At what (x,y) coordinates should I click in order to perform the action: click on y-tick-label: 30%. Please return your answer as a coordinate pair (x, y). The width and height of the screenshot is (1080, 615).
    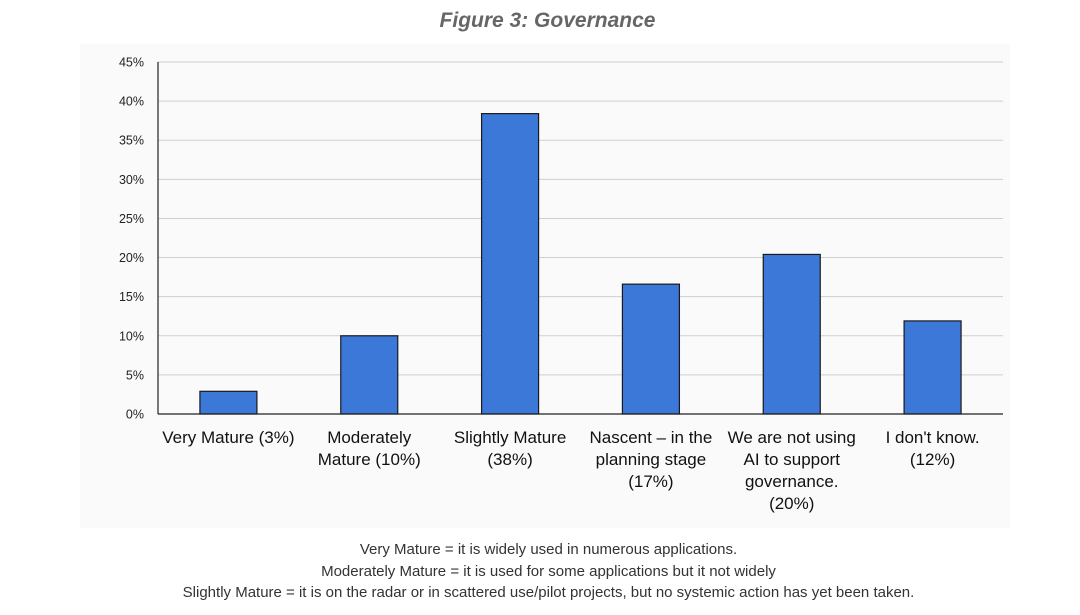
    Looking at the image, I should click on (131, 180).